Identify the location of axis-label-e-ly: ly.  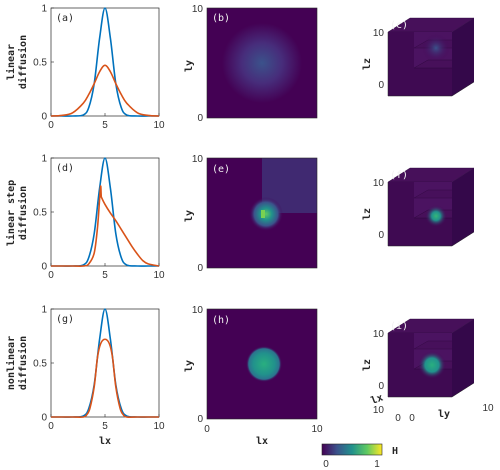
(189, 216).